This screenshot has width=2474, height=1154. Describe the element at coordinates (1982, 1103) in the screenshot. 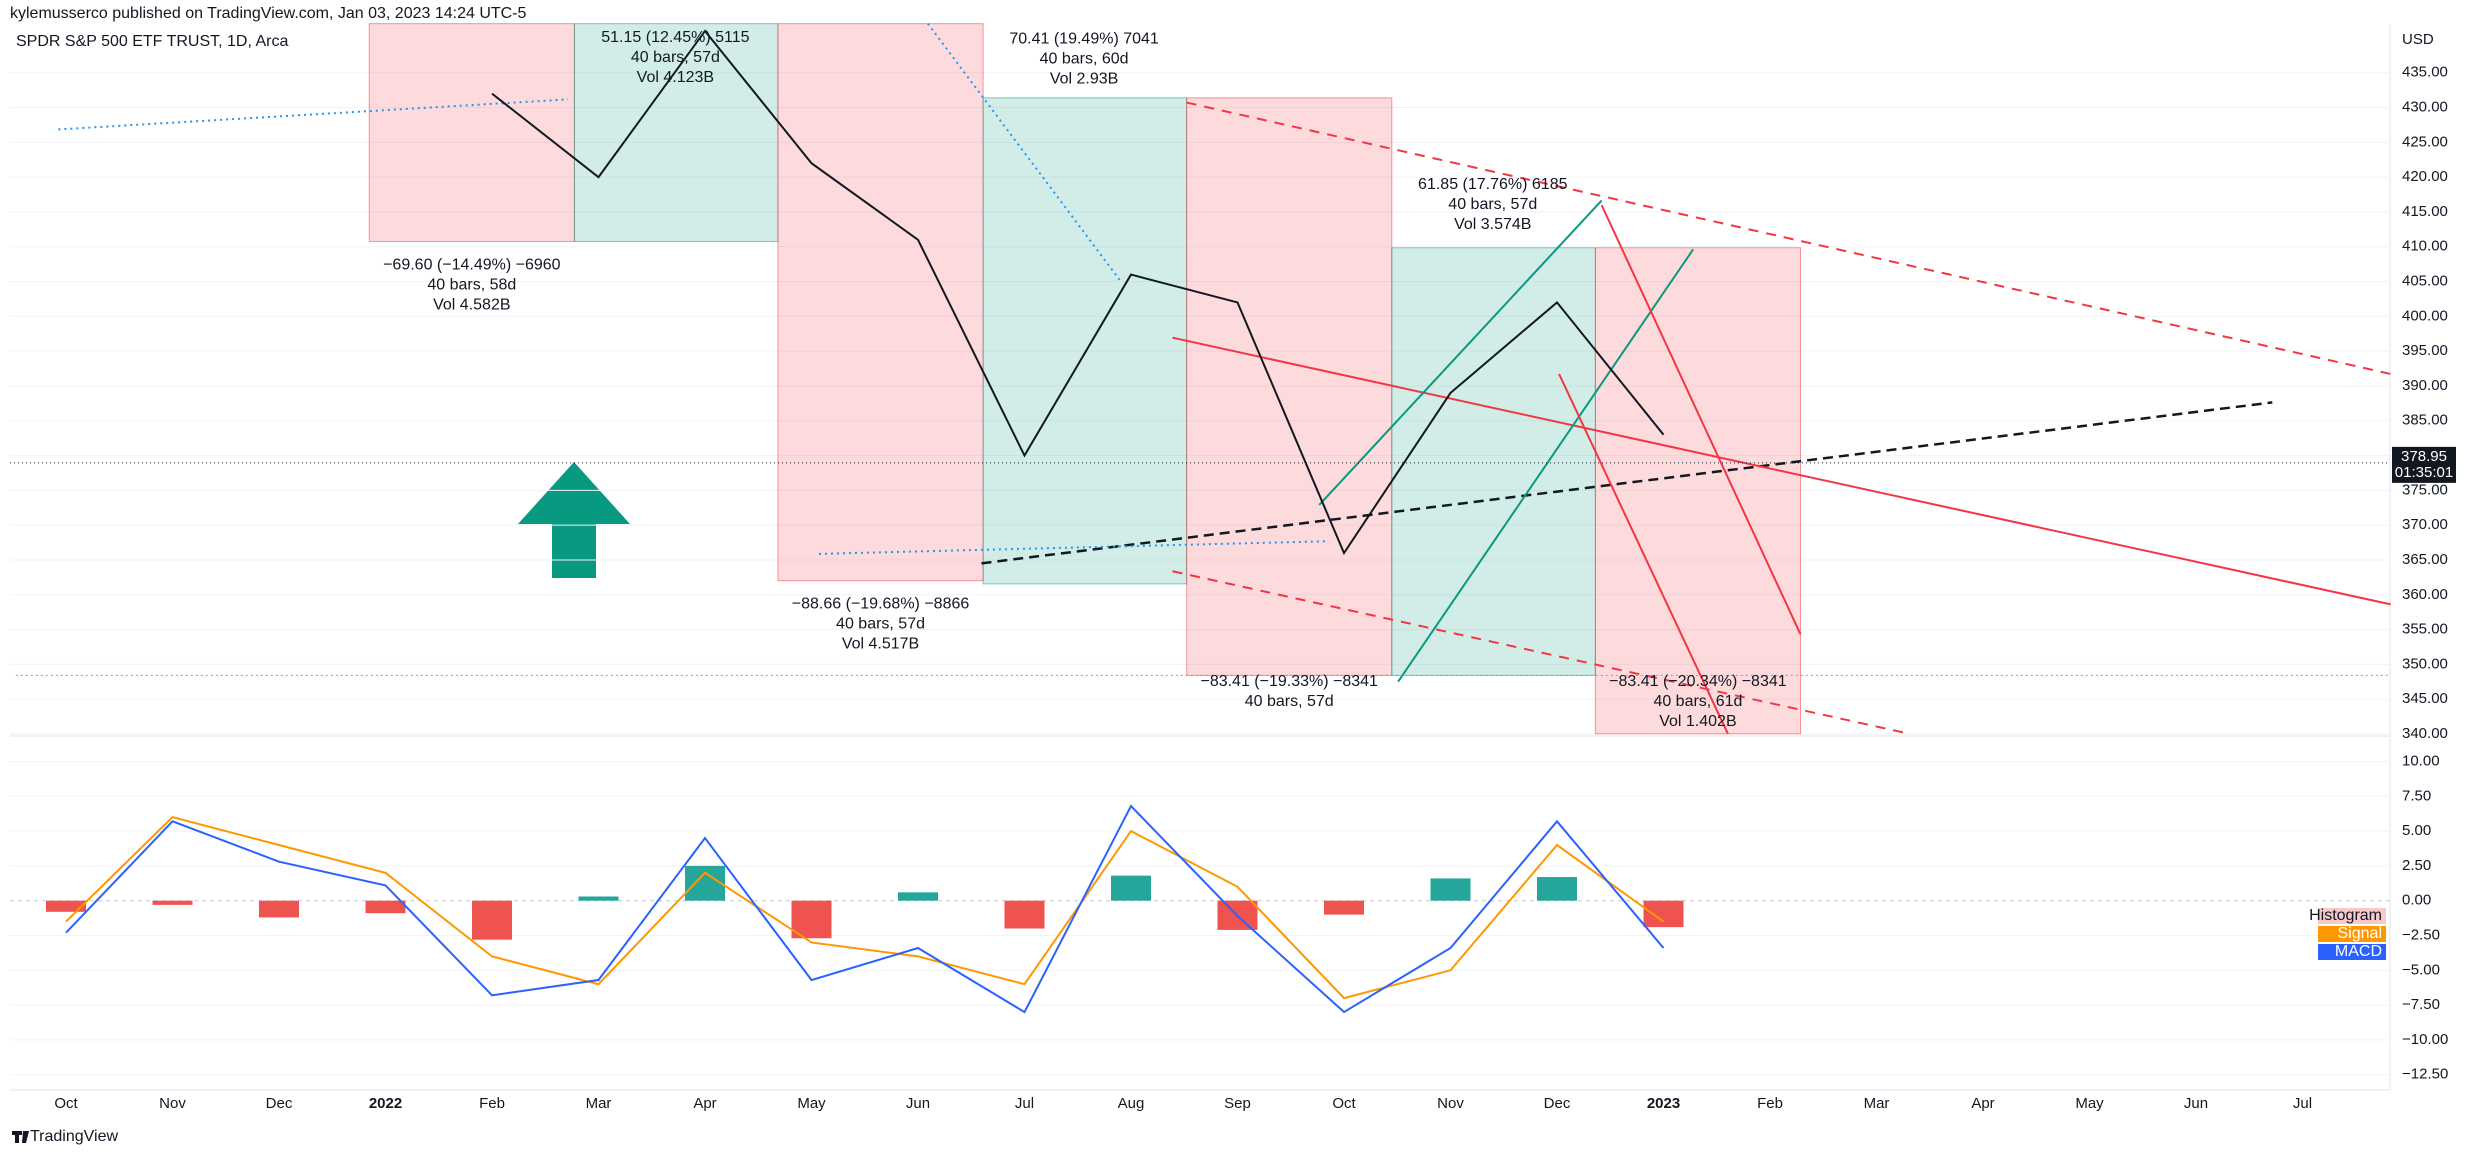

I see `x-tick-label: Apr` at that location.